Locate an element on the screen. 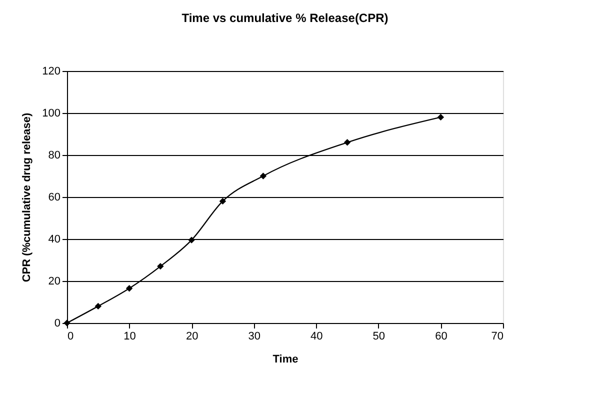 Image resolution: width=613 pixels, height=409 pixels. y-tick-label: 60 is located at coordinates (54, 198).